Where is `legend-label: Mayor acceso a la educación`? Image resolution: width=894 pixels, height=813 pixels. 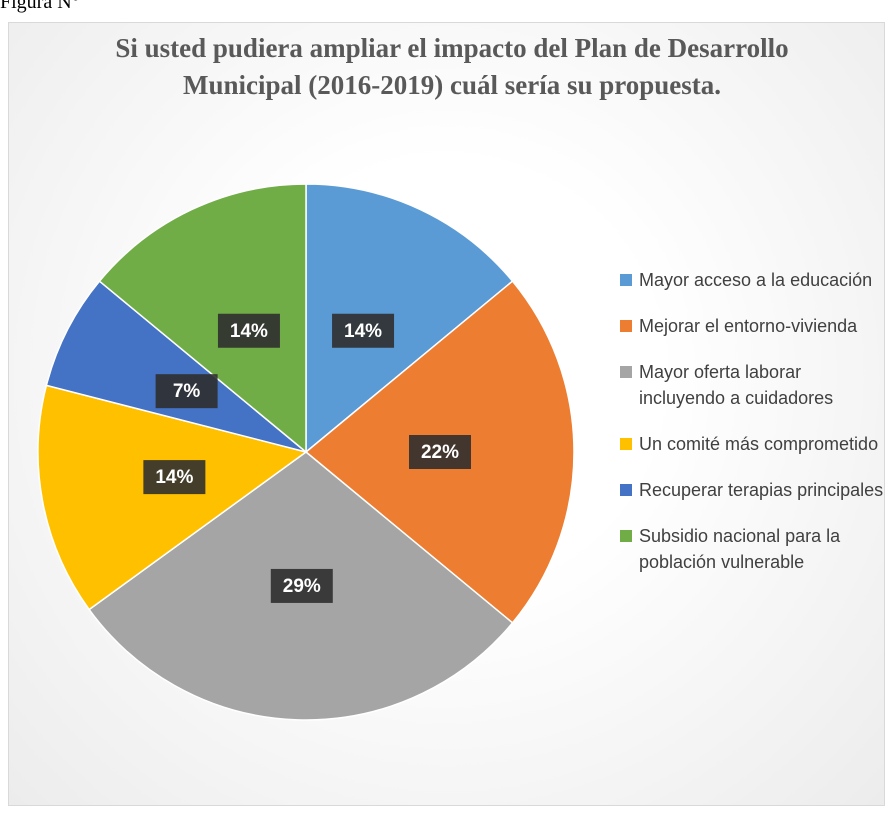 legend-label: Mayor acceso a la educación is located at coordinates (756, 280).